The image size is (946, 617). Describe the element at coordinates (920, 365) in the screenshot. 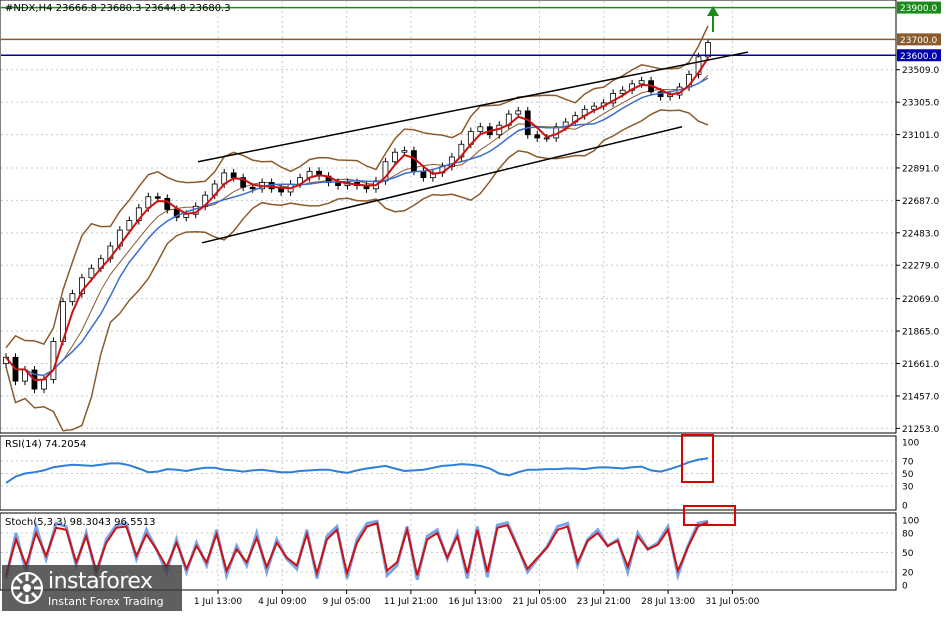

I see `y-tick-label: 21661.0` at that location.